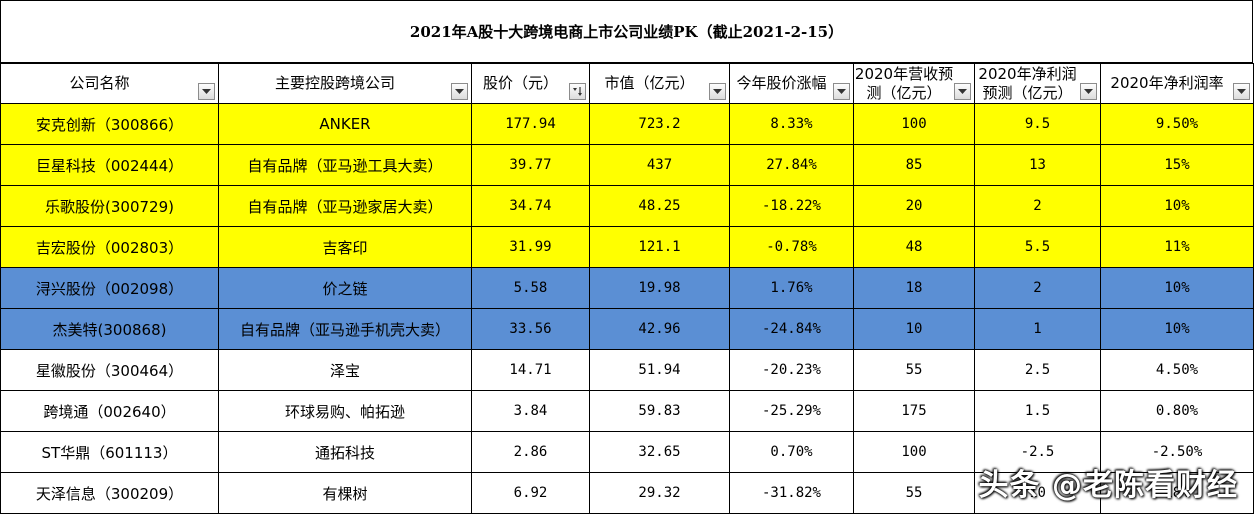 This screenshot has height=514, width=1254. What do you see at coordinates (659, 206) in the screenshot?
I see `cell-market-cap: 48.25` at bounding box center [659, 206].